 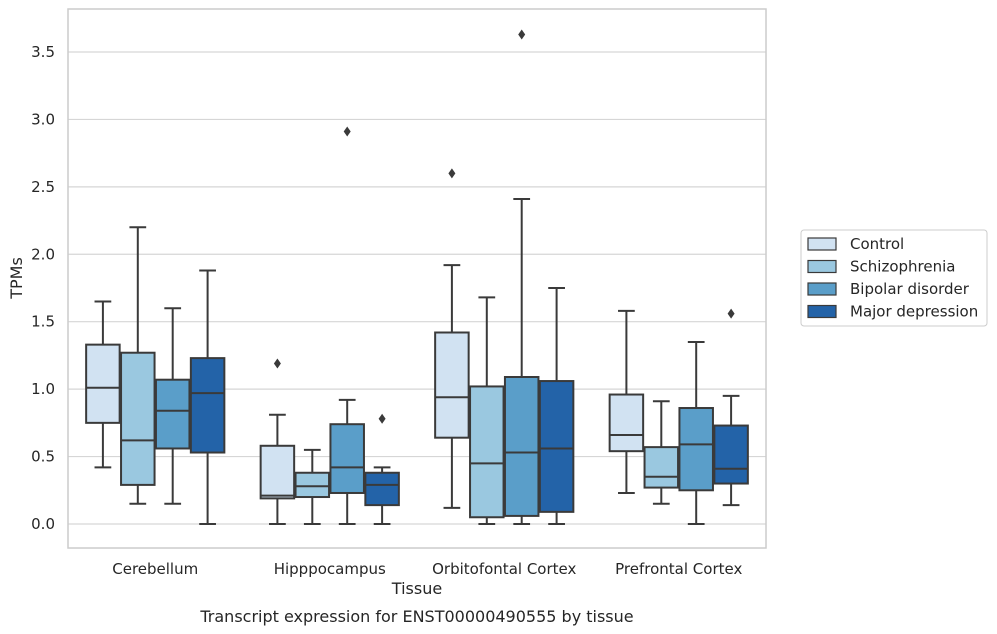 I want to click on y-tick-label: 2.0, so click(x=43, y=254).